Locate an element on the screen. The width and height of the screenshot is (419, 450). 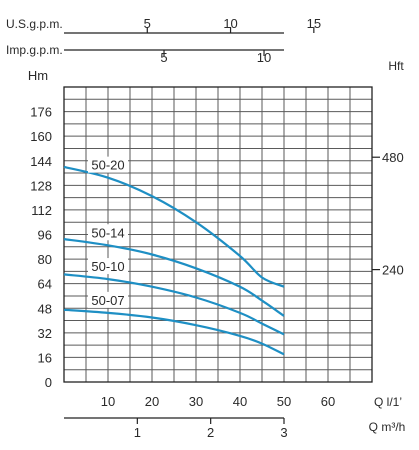
y-tick-label: 112 is located at coordinates (41, 210).